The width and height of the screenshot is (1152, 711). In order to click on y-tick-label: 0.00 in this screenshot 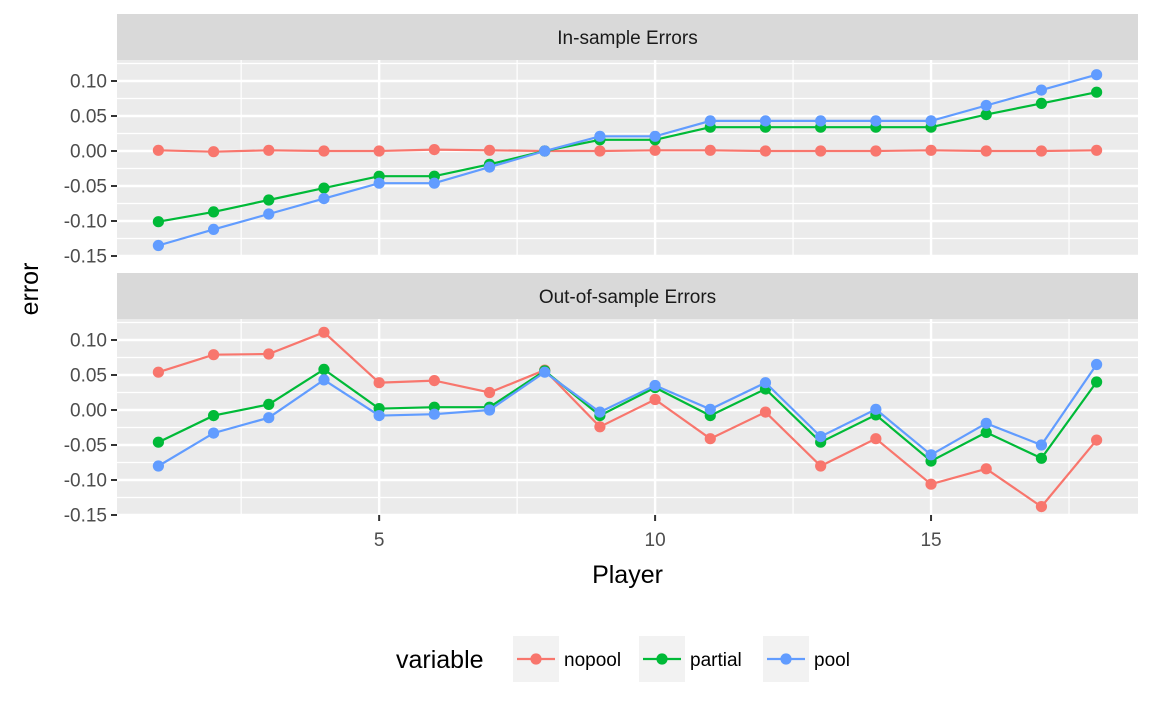, I will do `click(88, 152)`.